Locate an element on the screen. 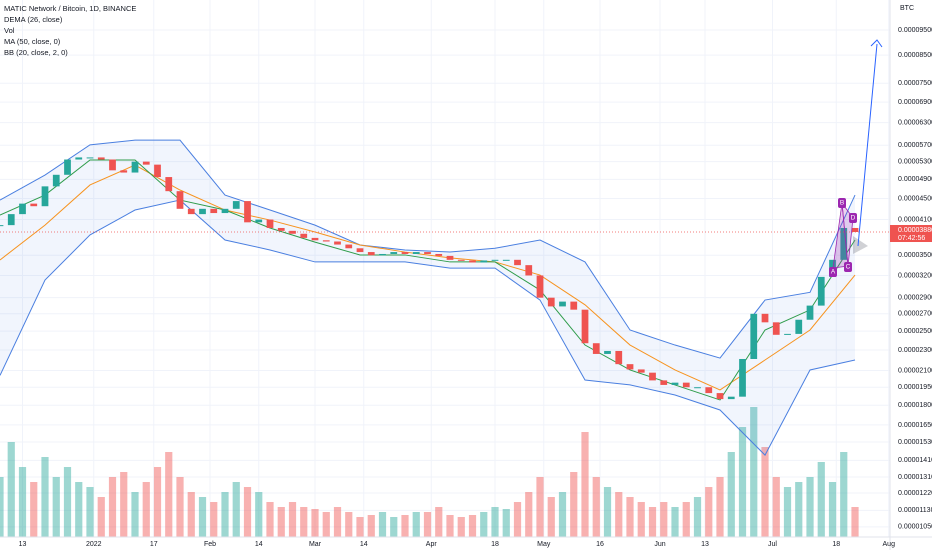  x-tick-label: Jul is located at coordinates (772, 544).